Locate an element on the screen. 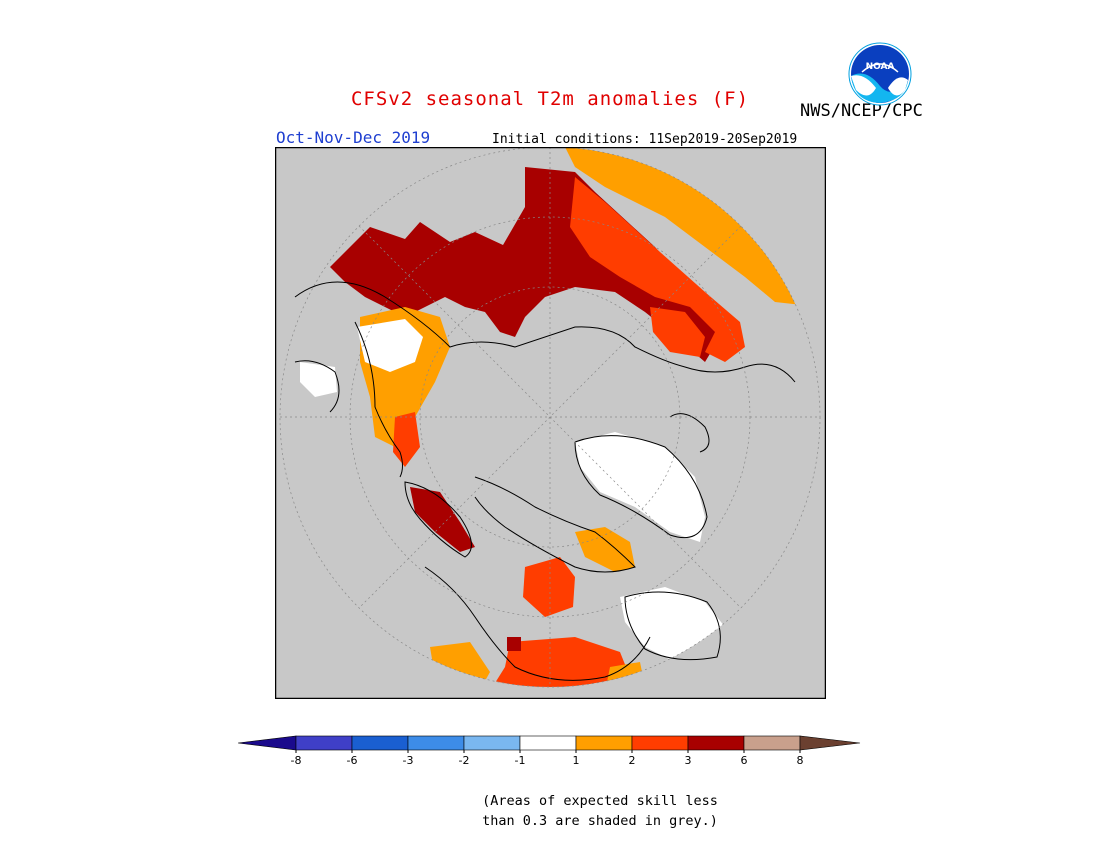 This screenshot has width=1100, height=850. anomaly-region-orange-canada is located at coordinates (605, 549).